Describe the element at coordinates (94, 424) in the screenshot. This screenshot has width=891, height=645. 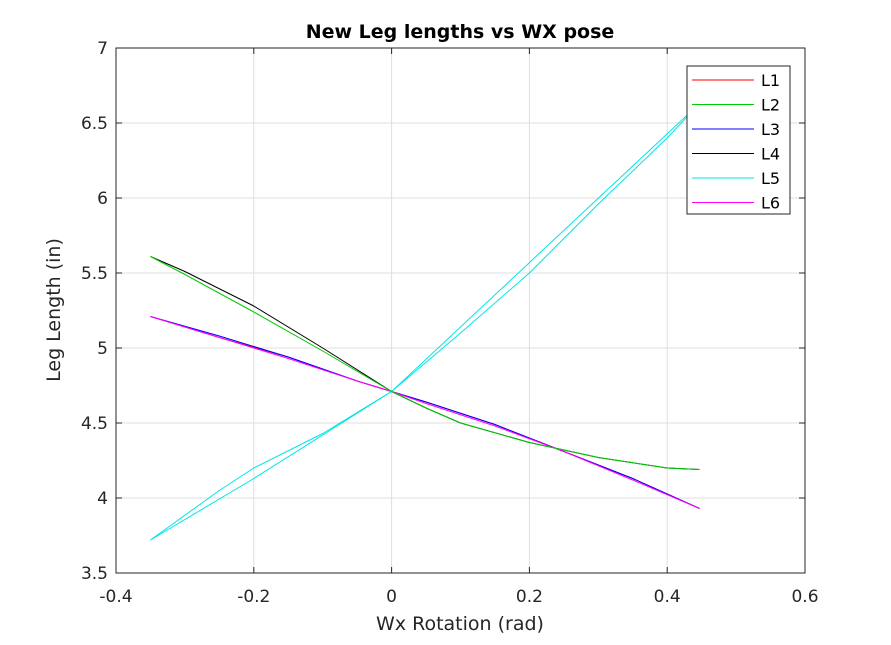
I see `y-tick-label: 4.5` at that location.